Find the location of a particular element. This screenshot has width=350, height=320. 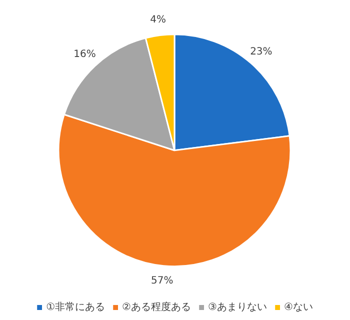

legend-label: ④ない is located at coordinates (298, 307).